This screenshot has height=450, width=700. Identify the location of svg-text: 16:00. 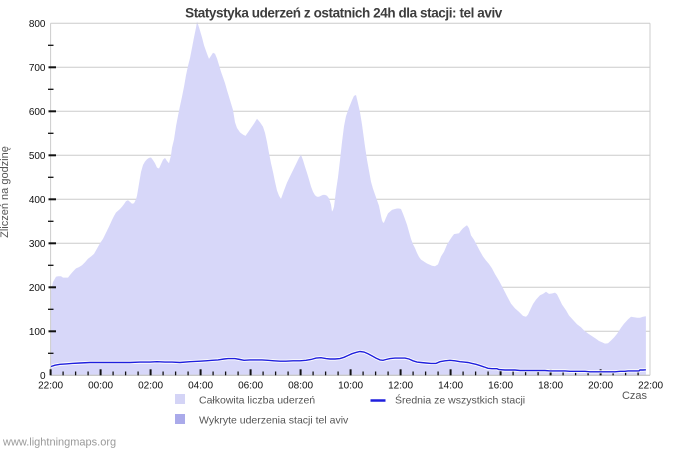
(500, 385).